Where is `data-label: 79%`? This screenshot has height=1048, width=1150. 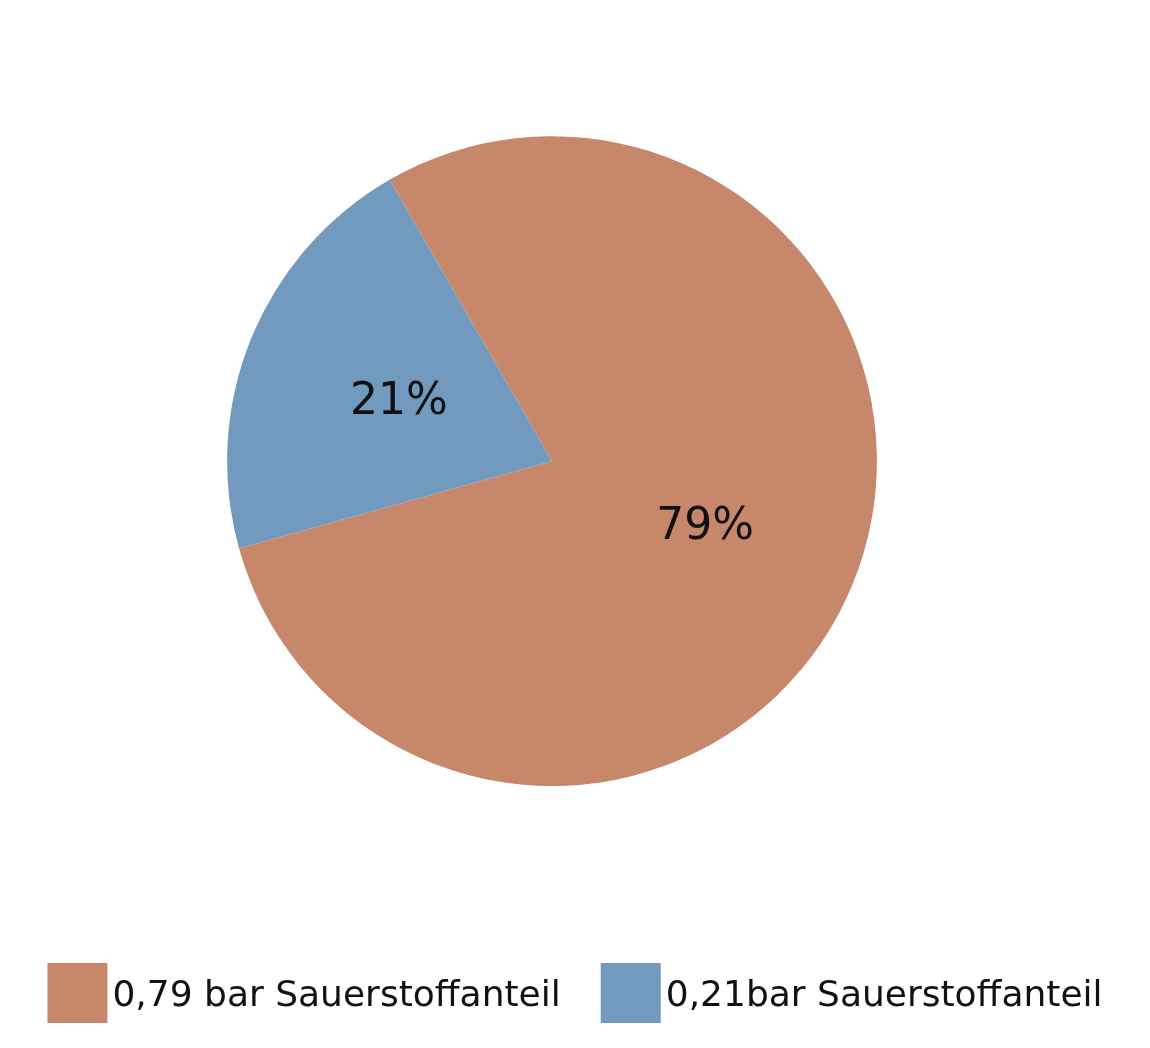
data-label: 79% is located at coordinates (705, 524).